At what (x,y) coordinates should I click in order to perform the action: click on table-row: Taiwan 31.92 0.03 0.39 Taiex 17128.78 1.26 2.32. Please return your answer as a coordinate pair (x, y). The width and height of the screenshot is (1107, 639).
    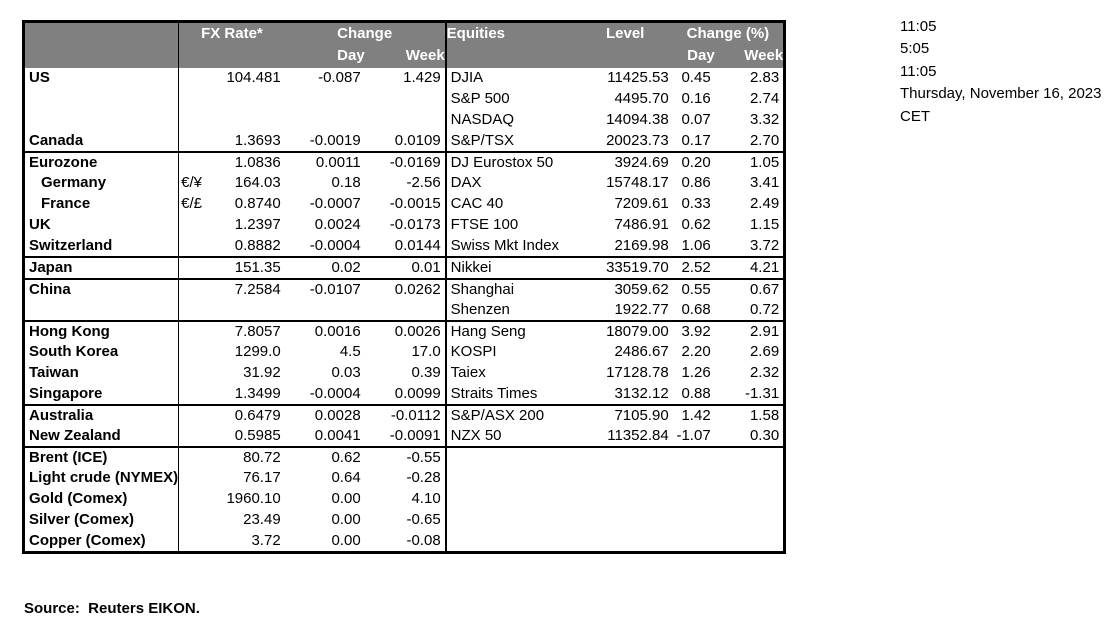
    Looking at the image, I should click on (404, 373).